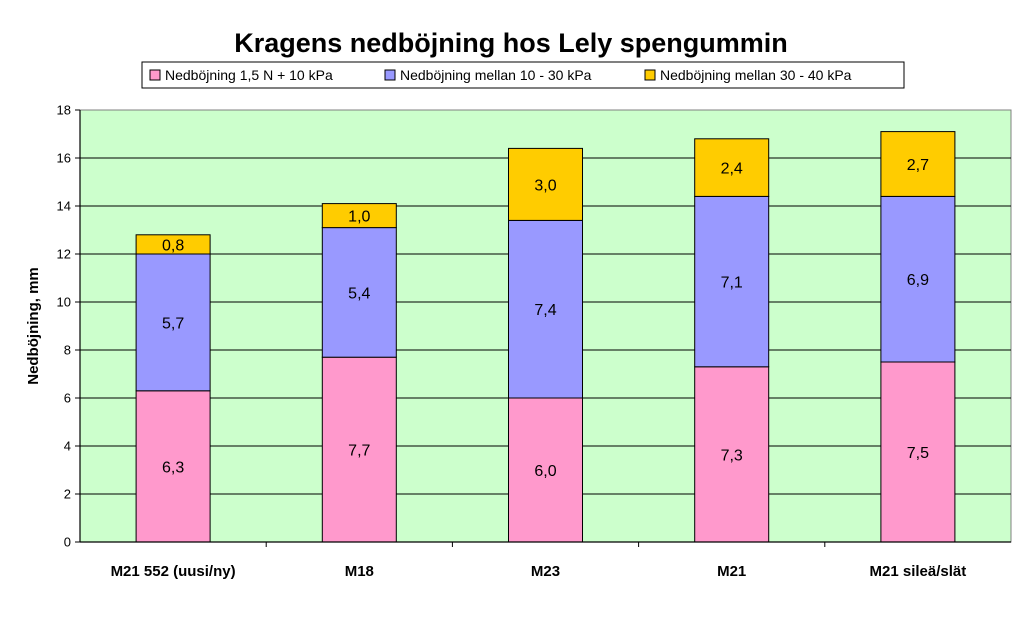  I want to click on legend-box, so click(523, 75).